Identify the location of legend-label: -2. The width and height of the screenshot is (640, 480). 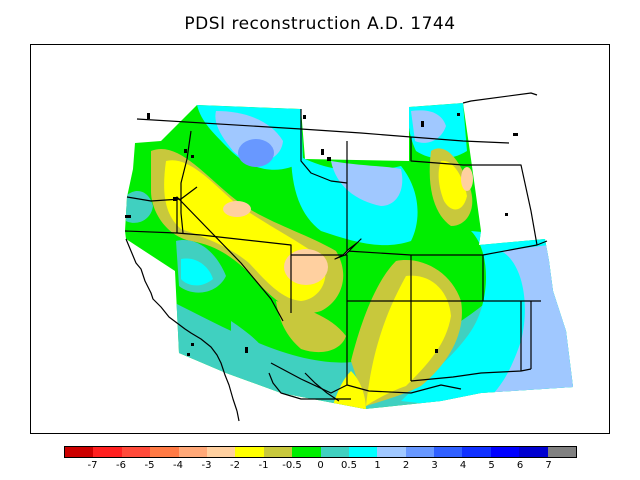
(235, 465).